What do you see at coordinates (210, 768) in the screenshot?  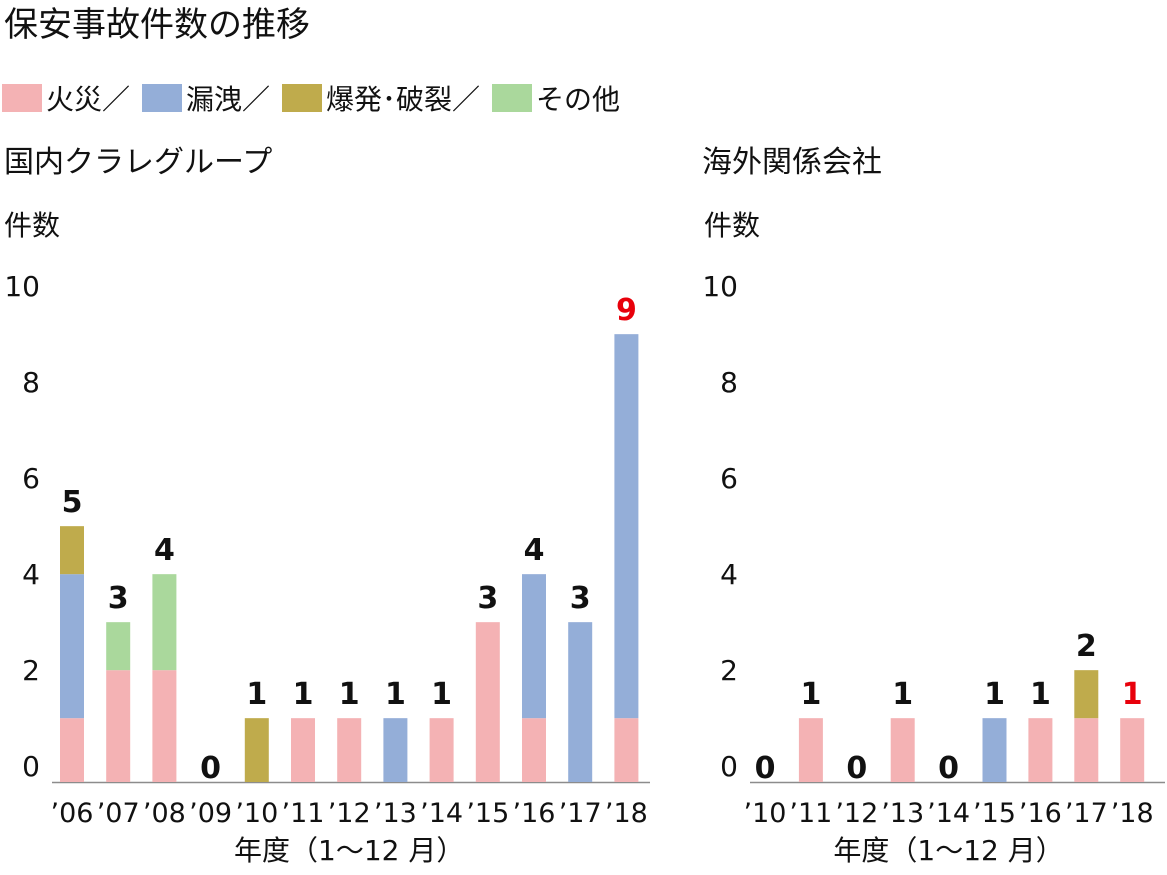 I see `total-label-domestic: 0` at bounding box center [210, 768].